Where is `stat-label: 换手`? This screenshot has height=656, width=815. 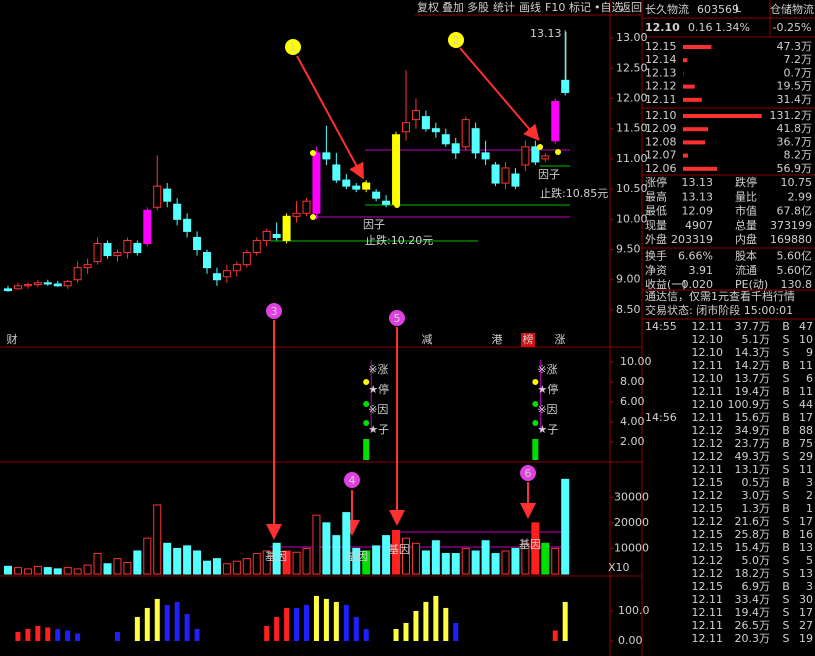
stat-label: 换手 is located at coordinates (656, 256).